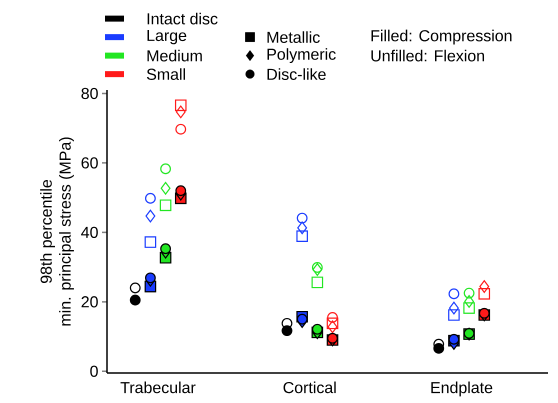  Describe the element at coordinates (94, 371) in the screenshot. I see `y-tick-label: 0` at that location.